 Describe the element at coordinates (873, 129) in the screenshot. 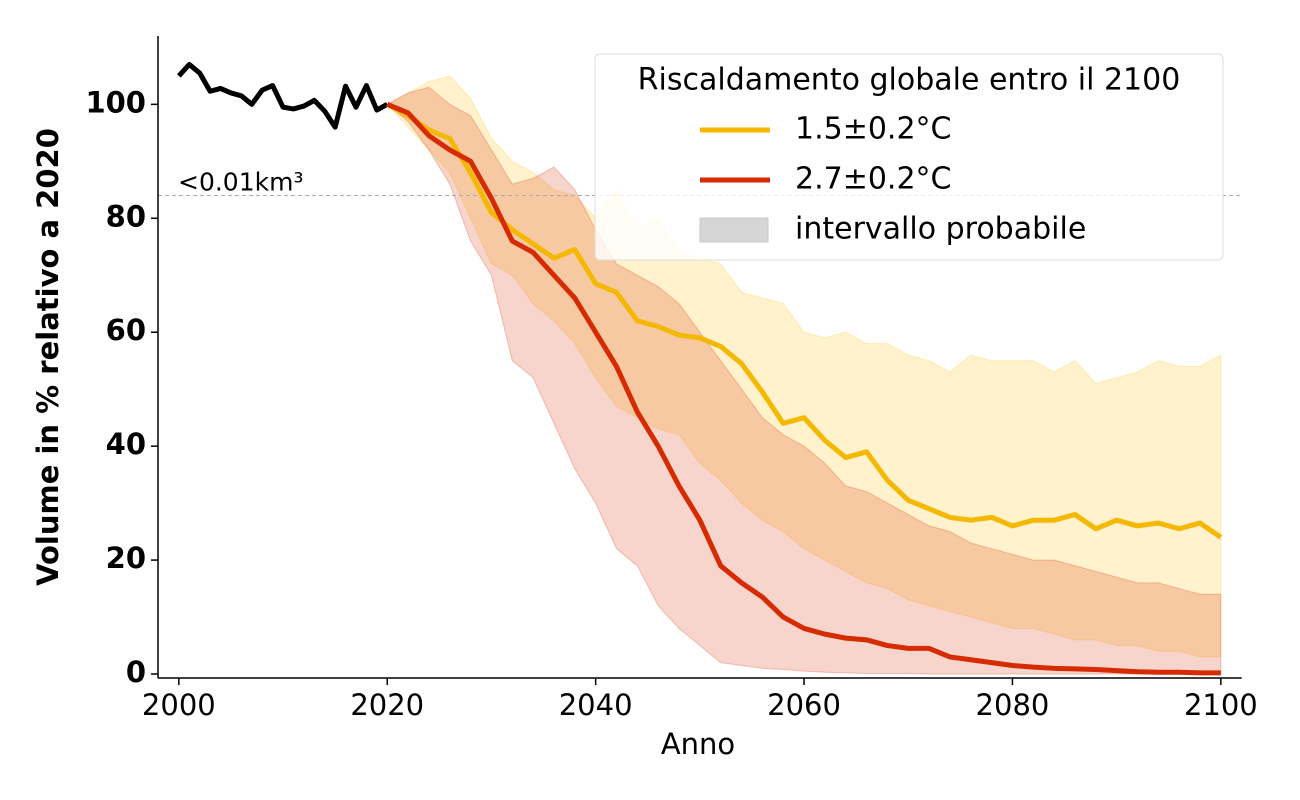

I see `legend-label: 1.5±0.2°C` at that location.